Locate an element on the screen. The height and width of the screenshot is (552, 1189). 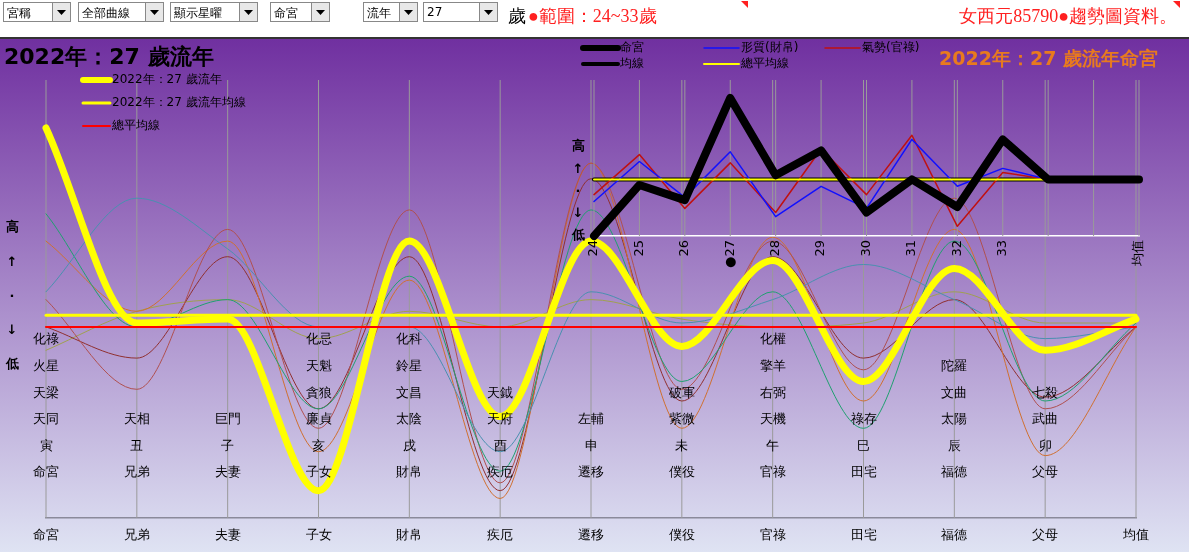
text: 27 is located at coordinates (435, 12).